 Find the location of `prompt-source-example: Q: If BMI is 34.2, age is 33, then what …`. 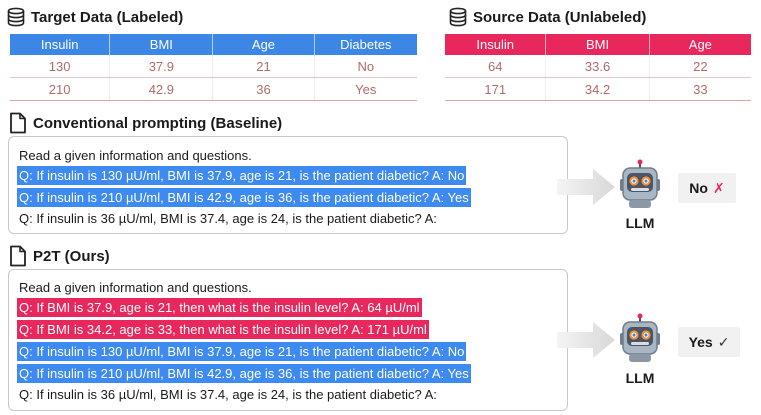

prompt-source-example: Q: If BMI is 34.2, age is 33, then what … is located at coordinates (223, 329).